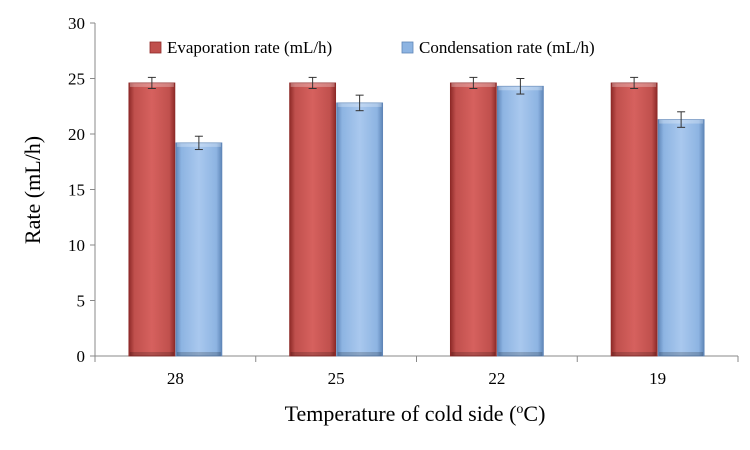 The image size is (750, 450). Describe the element at coordinates (507, 47) in the screenshot. I see `legend-label-condensation: Condensation rate (mL/h)` at that location.